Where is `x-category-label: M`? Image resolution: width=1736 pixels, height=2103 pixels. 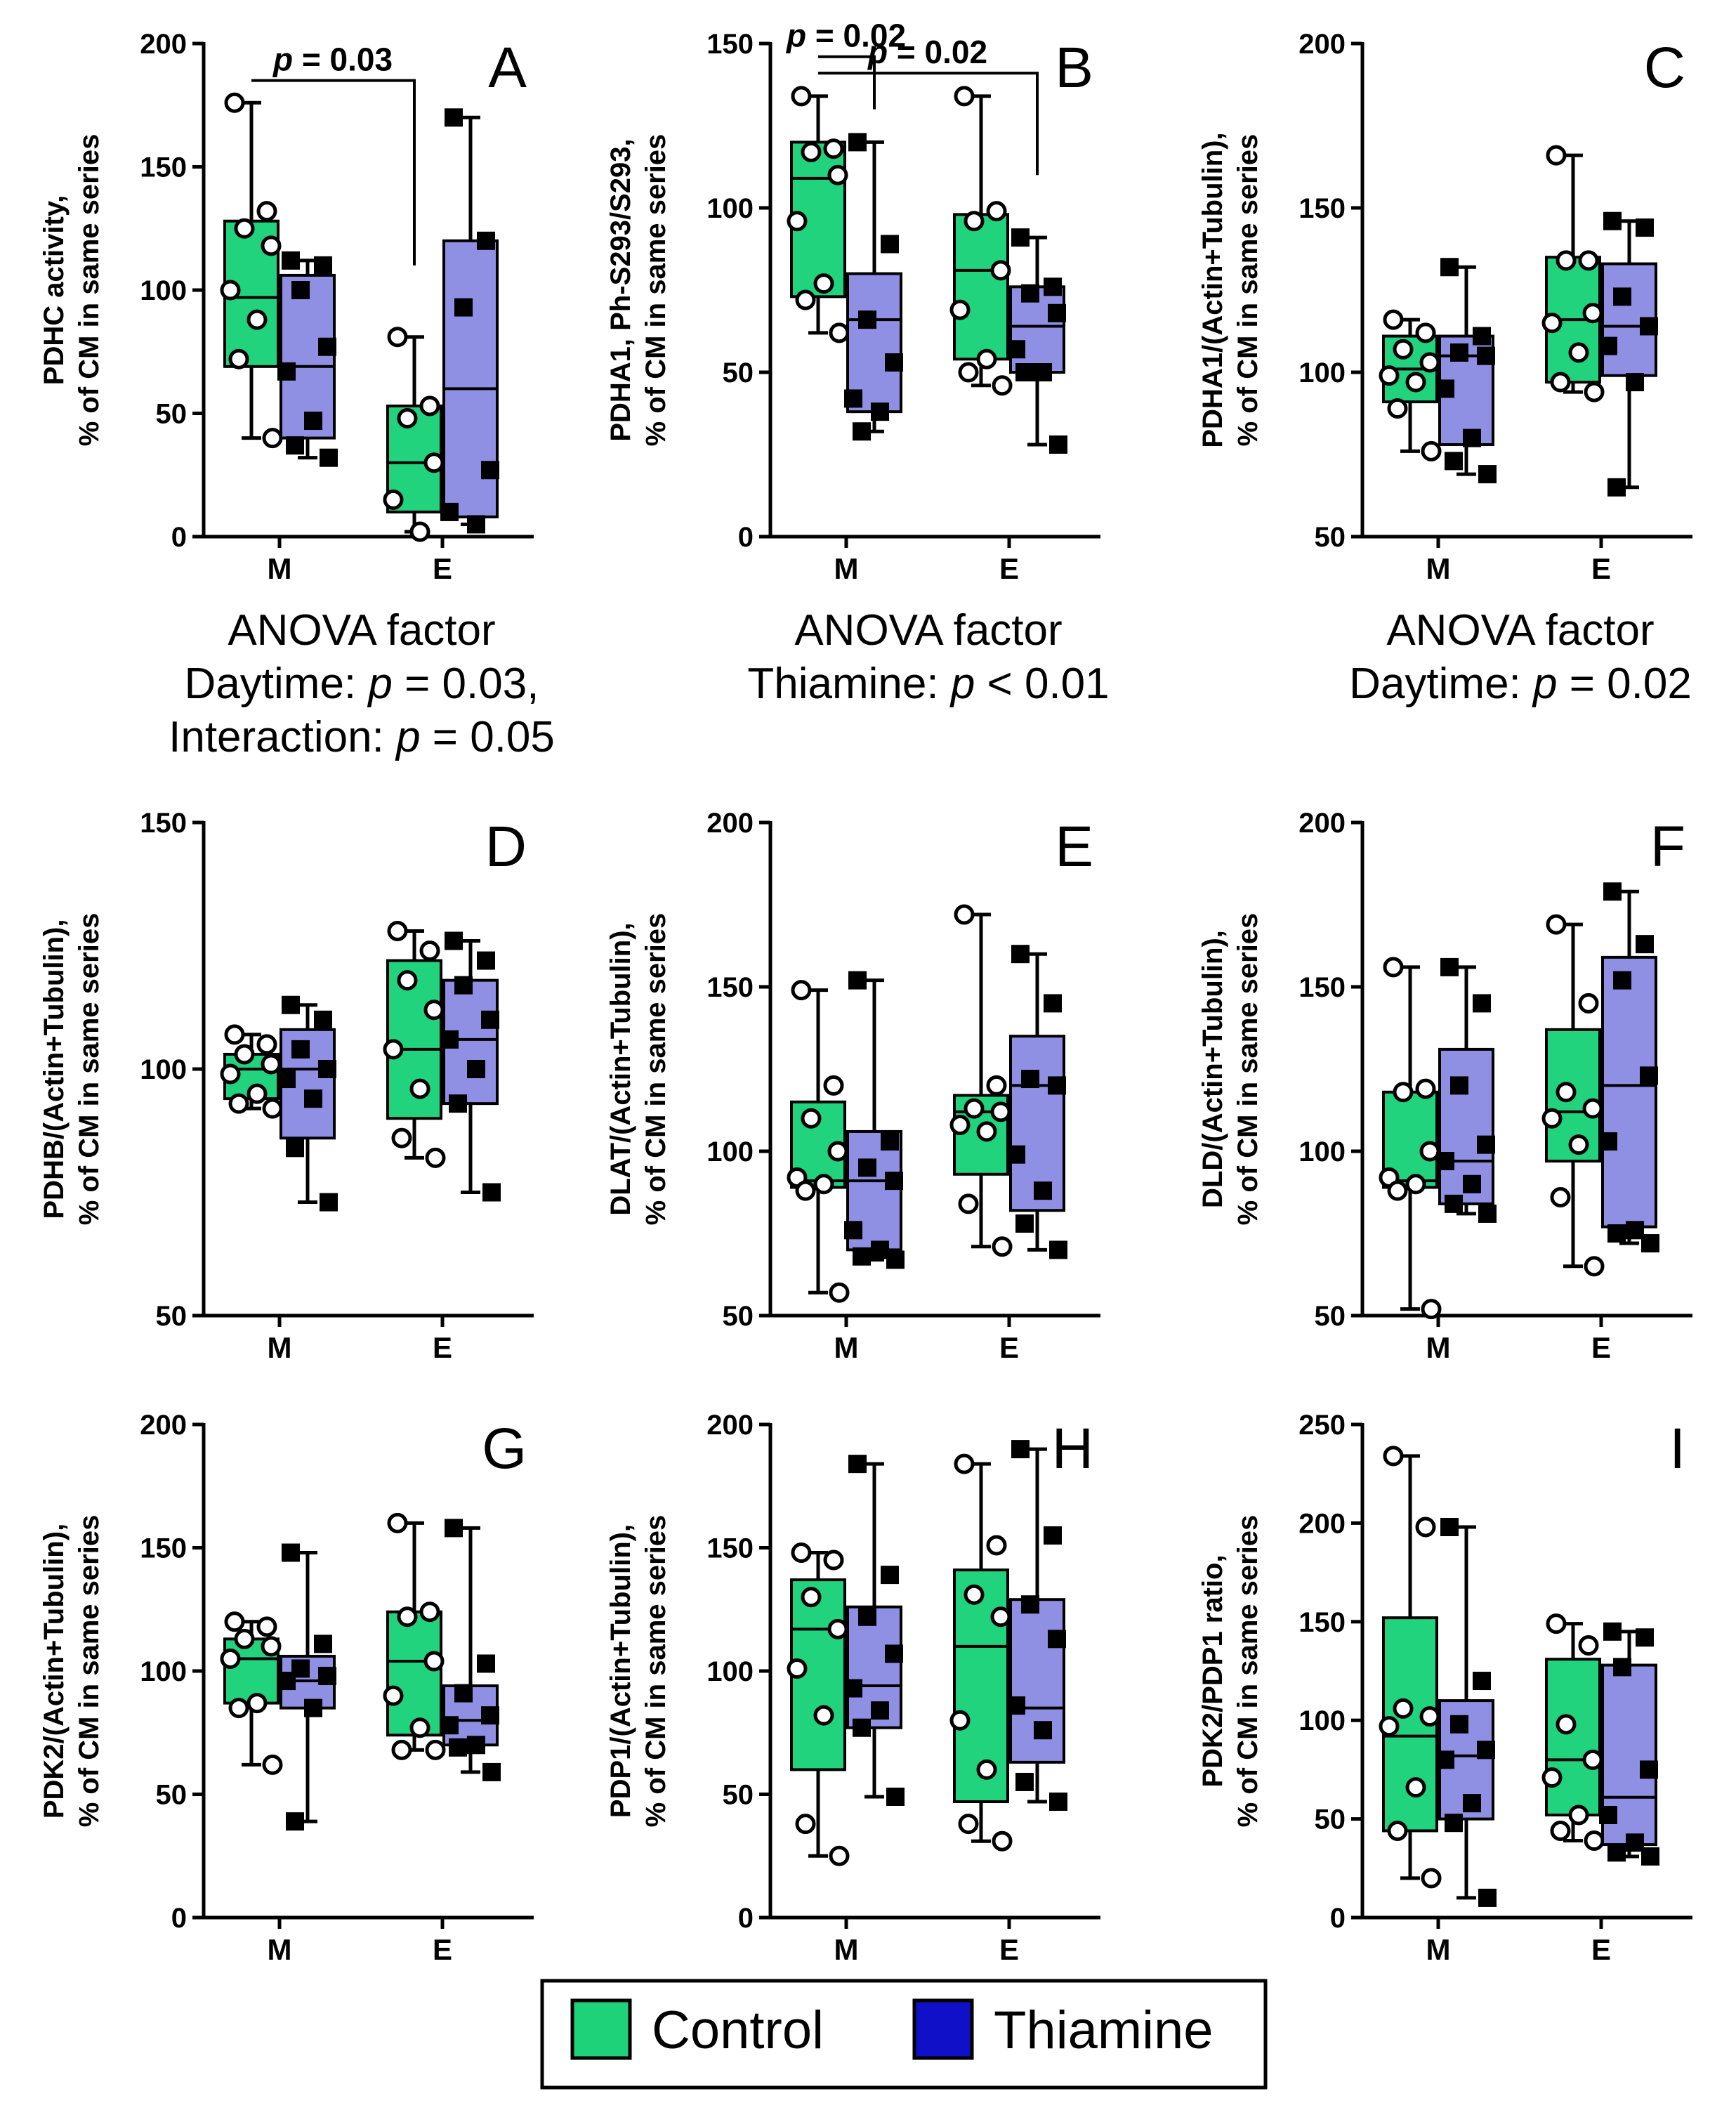 x-category-label: M is located at coordinates (846, 568).